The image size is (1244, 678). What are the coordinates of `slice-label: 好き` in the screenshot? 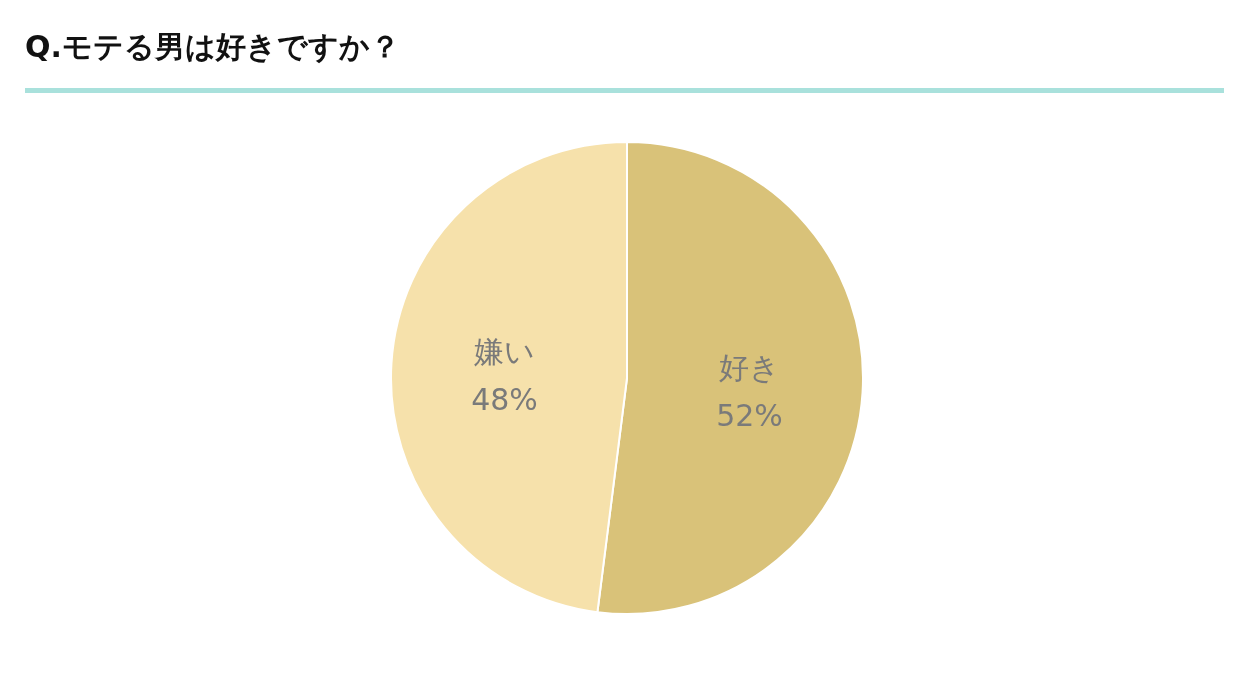 It's located at (749, 367).